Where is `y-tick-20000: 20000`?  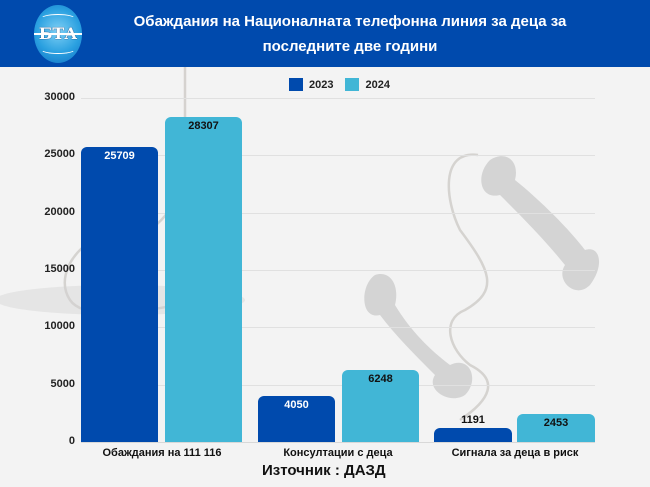
y-tick-20000: 20000 is located at coordinates (59, 212).